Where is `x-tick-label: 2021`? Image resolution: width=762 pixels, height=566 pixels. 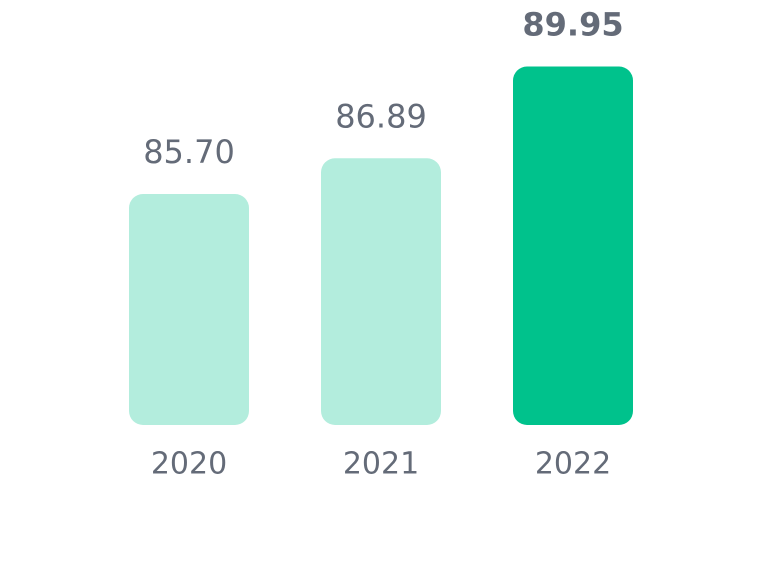
x-tick-label: 2021 is located at coordinates (381, 464).